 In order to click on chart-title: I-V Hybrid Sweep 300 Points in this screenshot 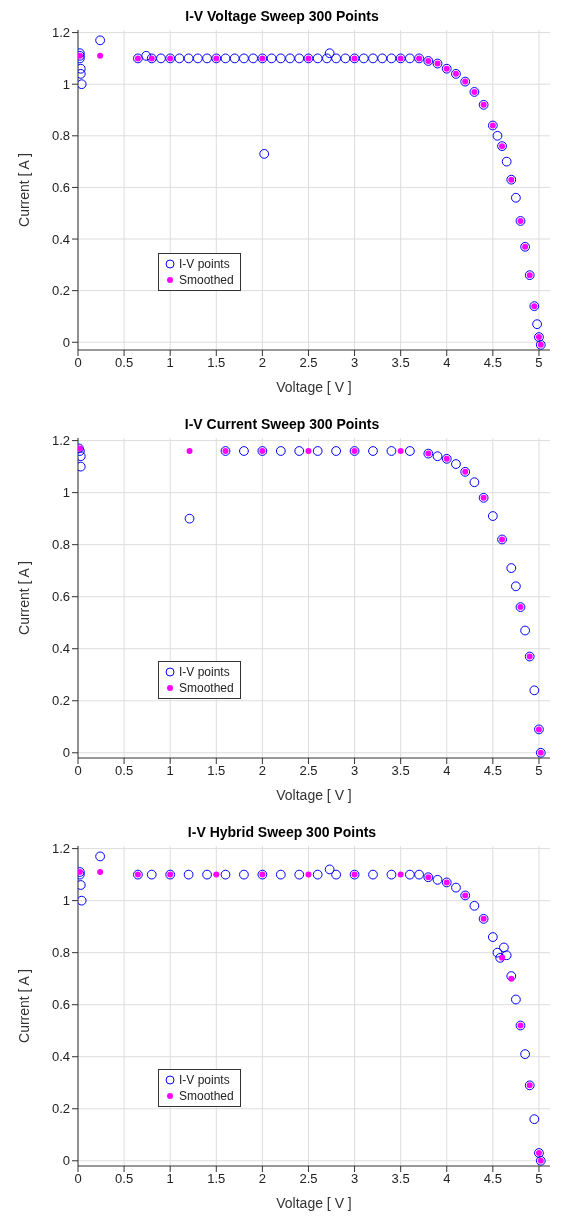, I will do `click(282, 833)`.